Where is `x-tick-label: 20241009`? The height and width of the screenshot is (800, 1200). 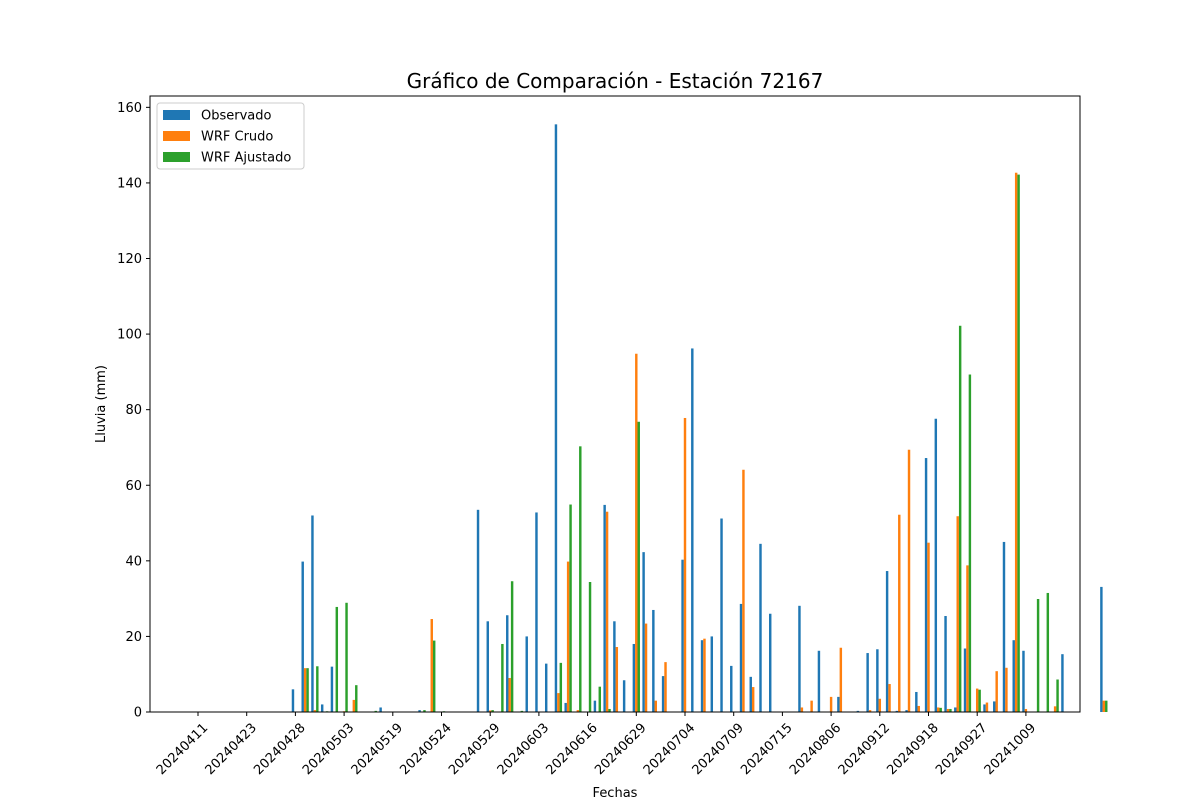
x-tick-label: 20241009 is located at coordinates (1010, 749).